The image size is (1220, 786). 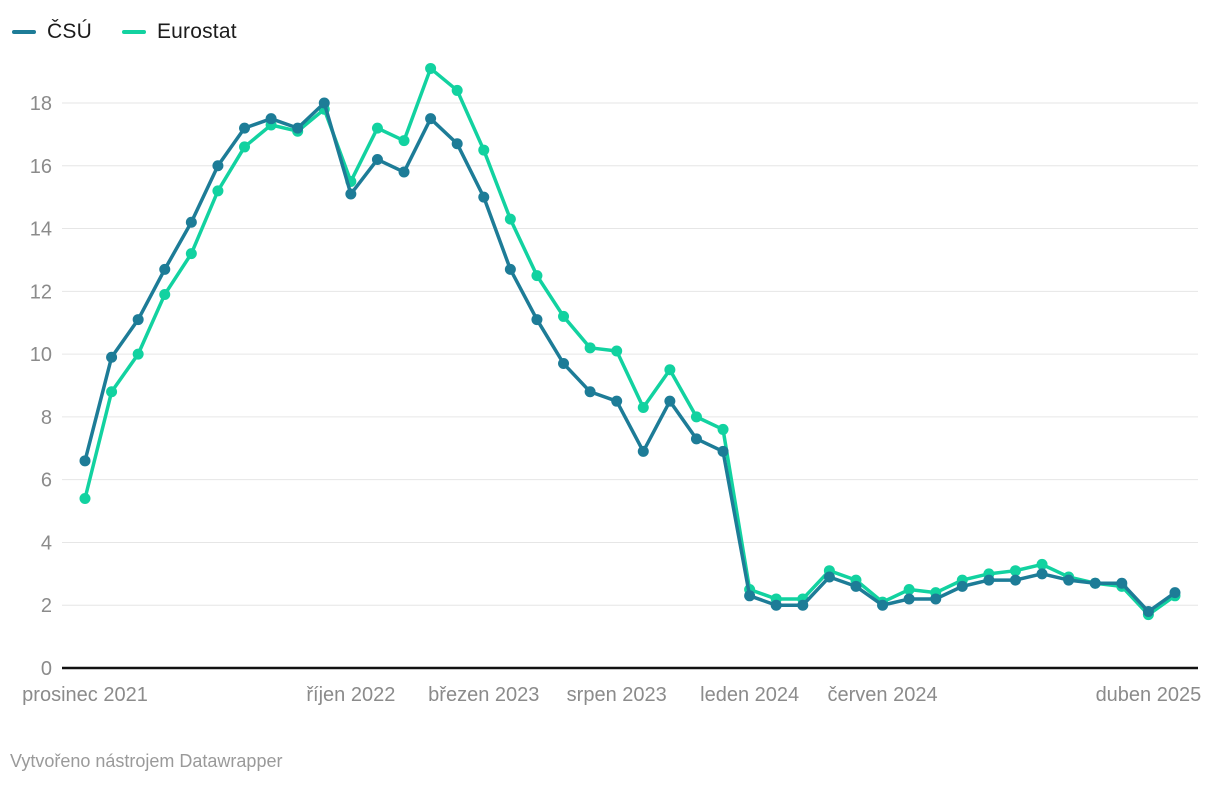 I want to click on x-tick-label: říjen 2022, so click(x=350, y=695).